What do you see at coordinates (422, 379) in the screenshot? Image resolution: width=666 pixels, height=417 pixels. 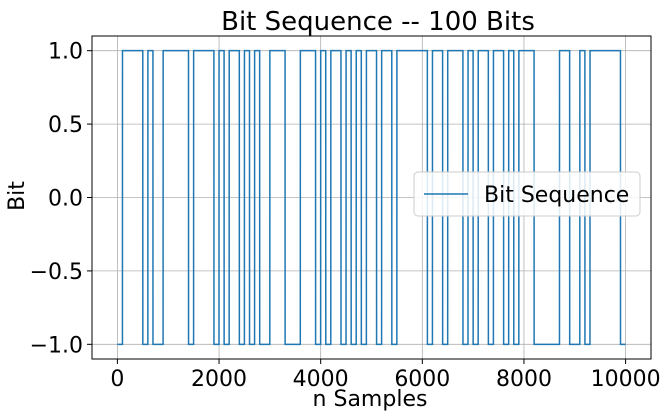 I see `x-tick-label: 6000` at bounding box center [422, 379].